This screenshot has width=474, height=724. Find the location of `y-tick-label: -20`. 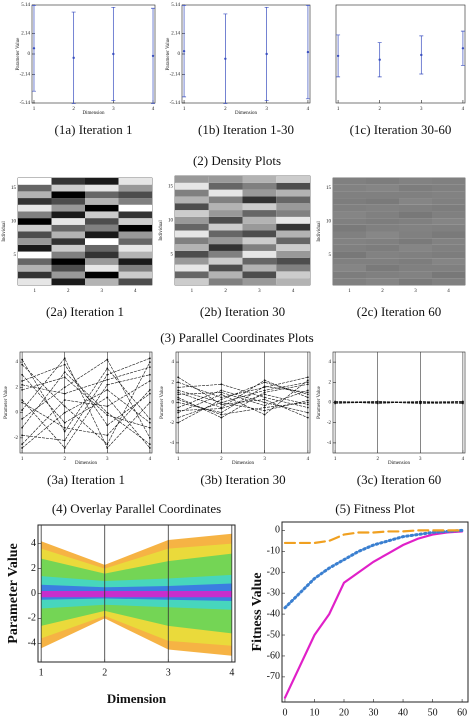

y-tick-label: -20 is located at coordinates (273, 572).